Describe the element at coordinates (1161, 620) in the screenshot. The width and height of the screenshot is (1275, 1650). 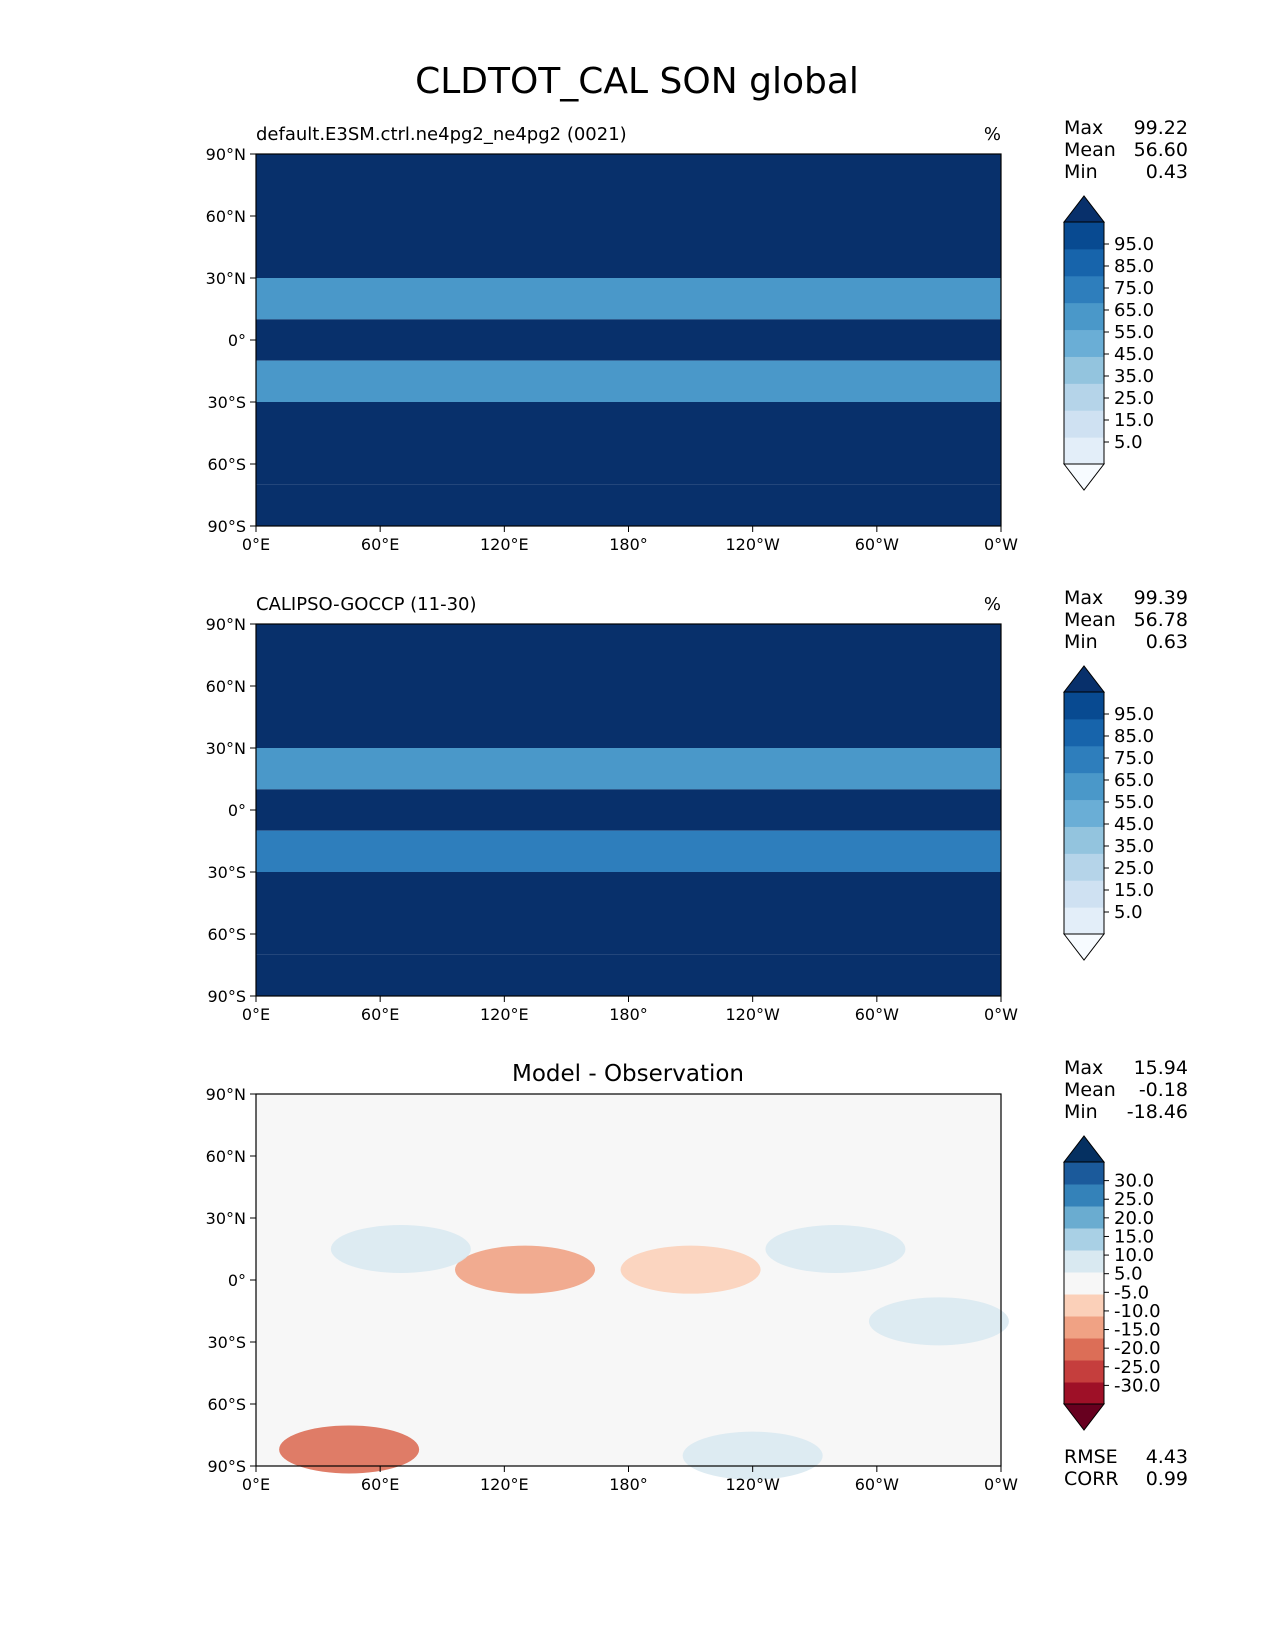
I see `stat-mean-value: 56.78` at that location.